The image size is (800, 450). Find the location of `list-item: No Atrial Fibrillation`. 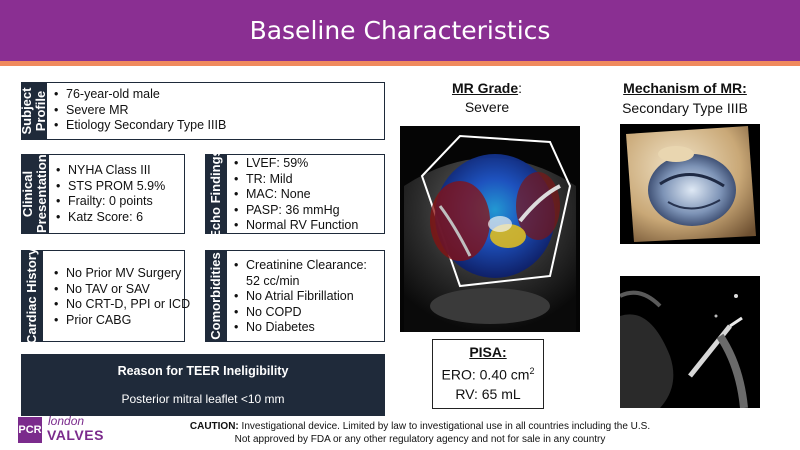

list-item: No Atrial Fibrillation is located at coordinates (308, 297).